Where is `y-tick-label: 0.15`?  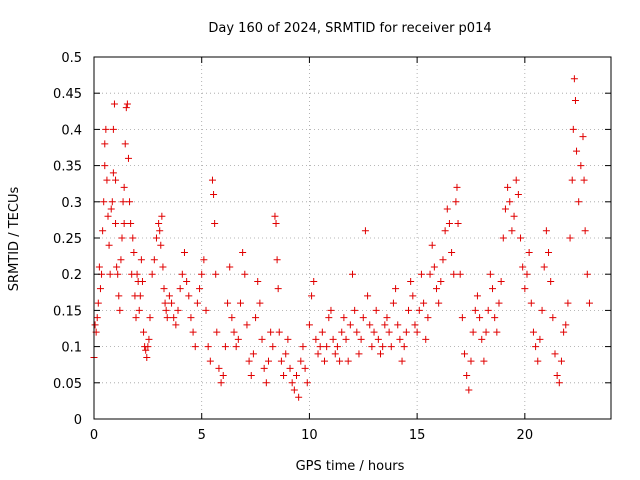 y-tick-label: 0.15 is located at coordinates (67, 311).